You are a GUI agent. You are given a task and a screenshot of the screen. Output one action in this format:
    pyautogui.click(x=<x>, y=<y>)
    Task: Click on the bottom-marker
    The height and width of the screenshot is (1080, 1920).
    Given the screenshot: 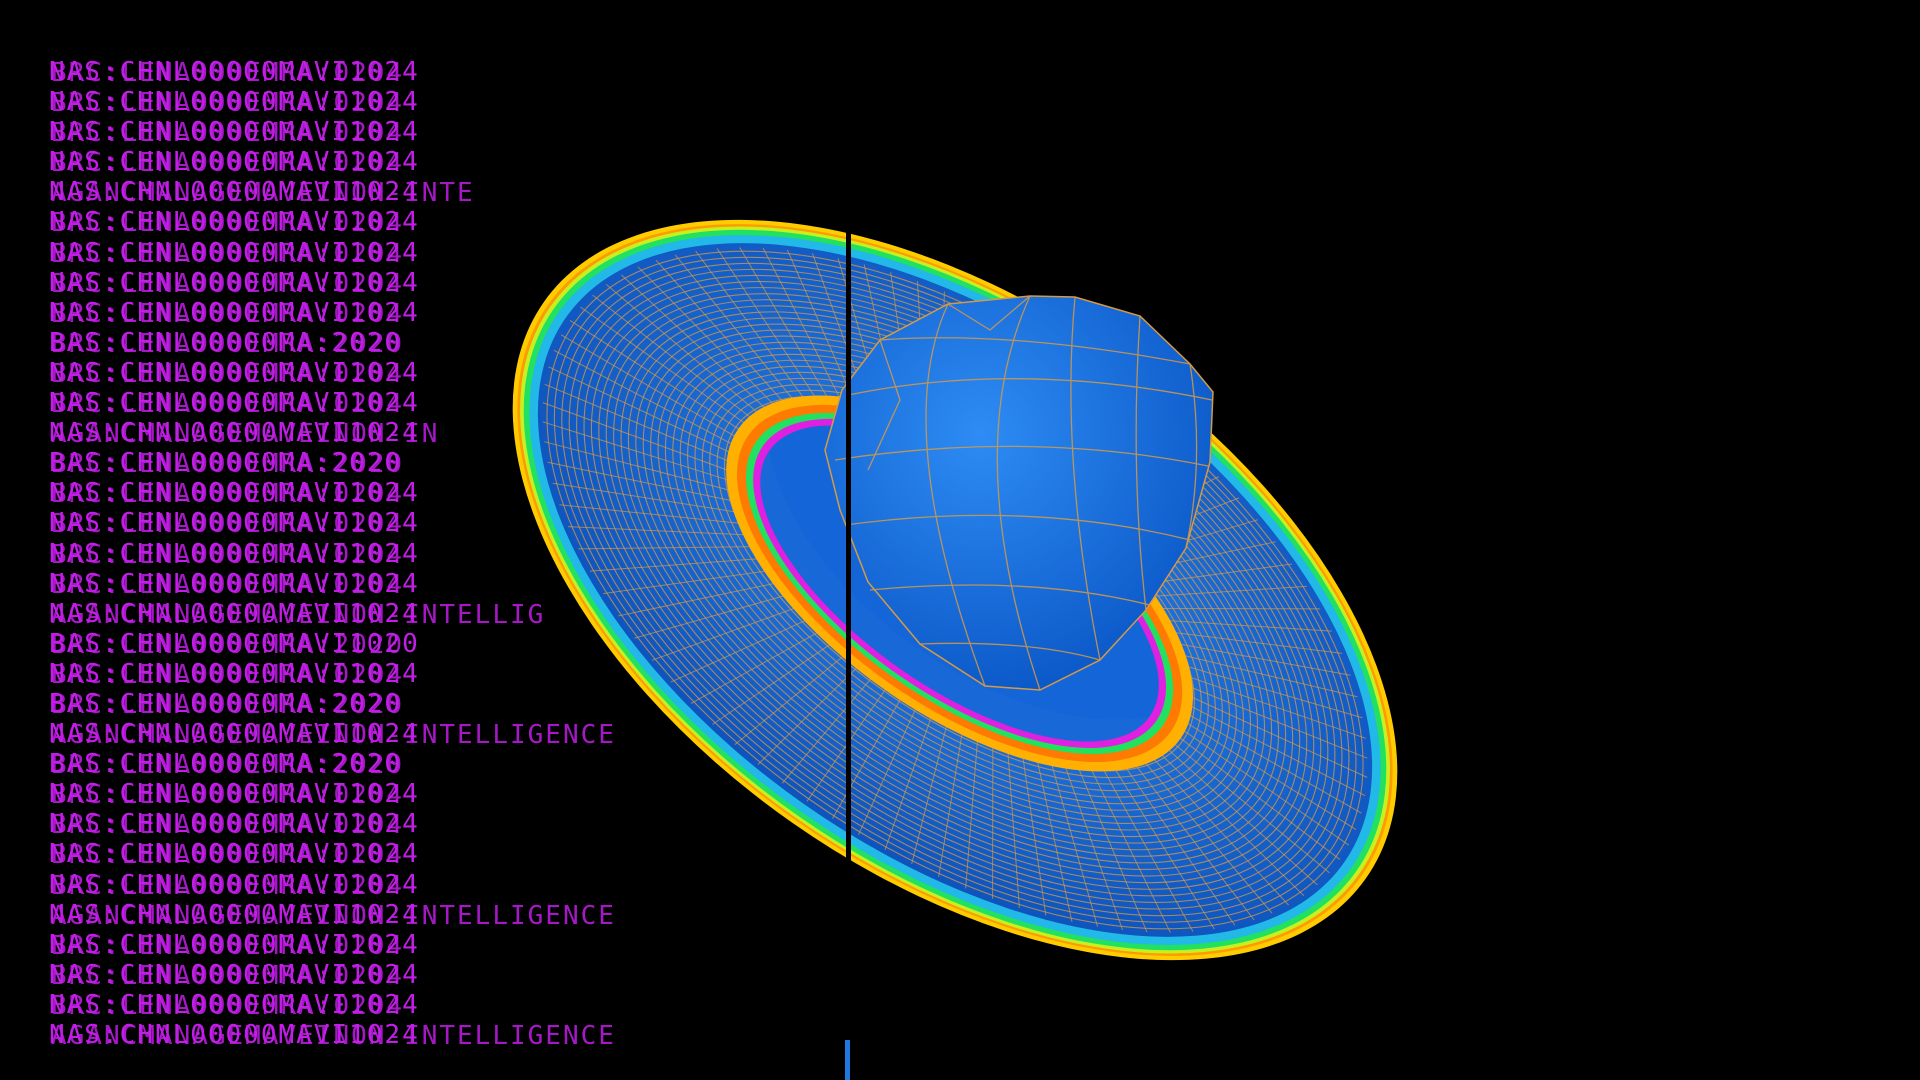 What is the action you would take?
    pyautogui.click(x=847, y=1060)
    